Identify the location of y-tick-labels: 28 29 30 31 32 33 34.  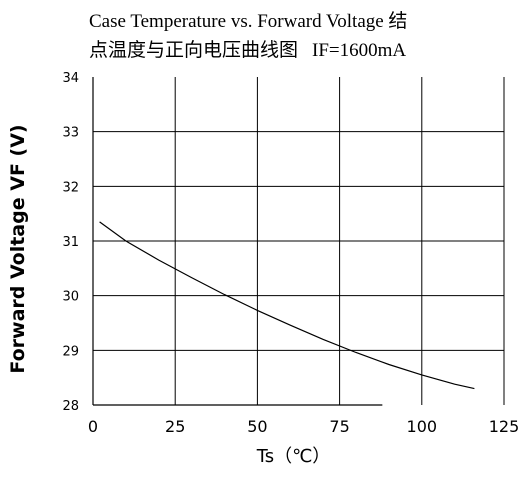
(70, 242).